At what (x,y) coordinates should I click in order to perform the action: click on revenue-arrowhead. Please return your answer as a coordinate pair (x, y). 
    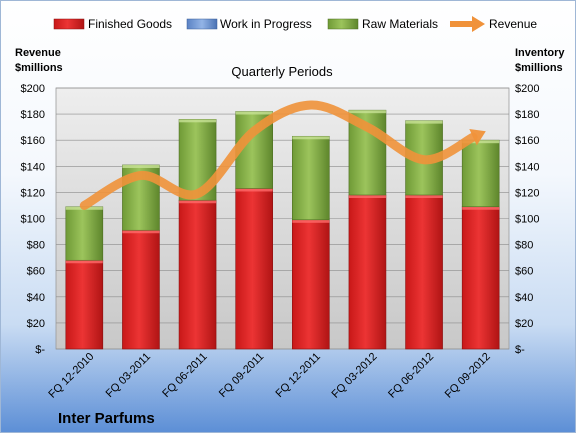
    Looking at the image, I should click on (477, 137).